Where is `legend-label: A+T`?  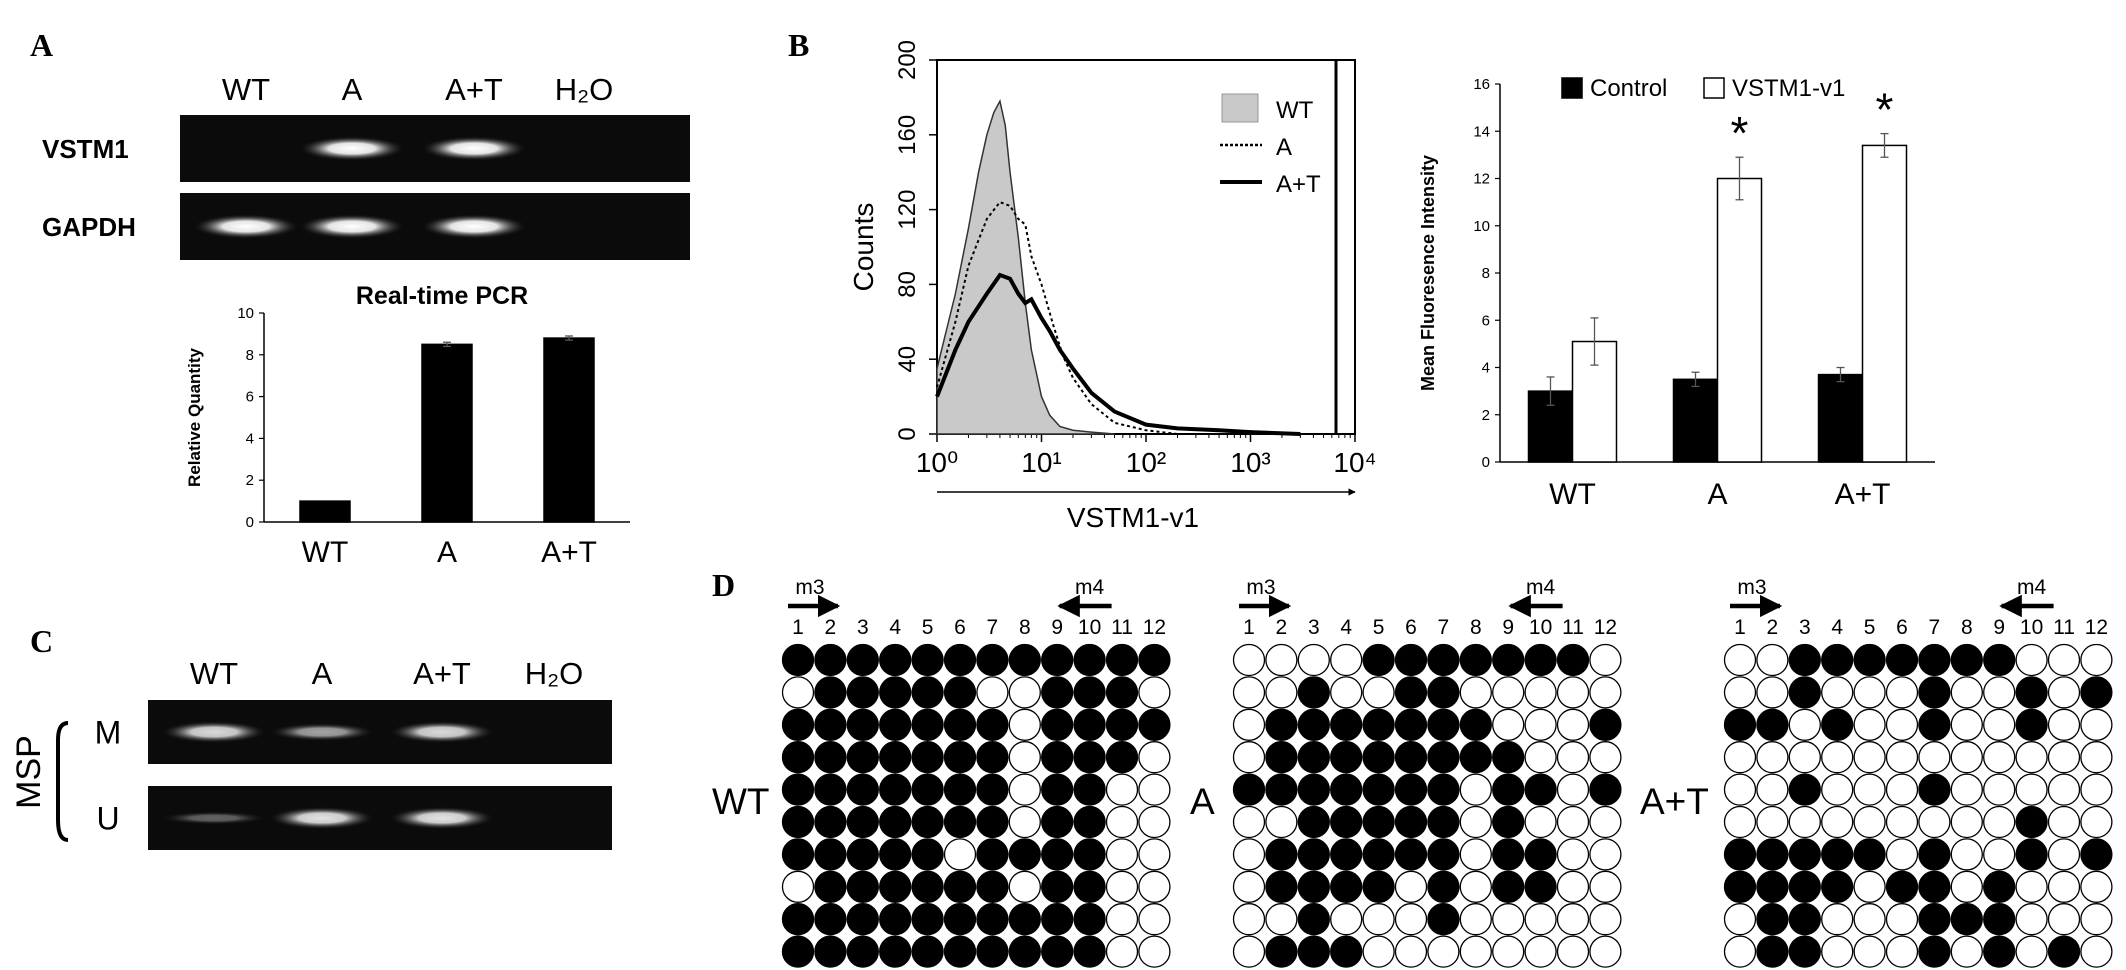
legend-label: A+T is located at coordinates (1298, 184).